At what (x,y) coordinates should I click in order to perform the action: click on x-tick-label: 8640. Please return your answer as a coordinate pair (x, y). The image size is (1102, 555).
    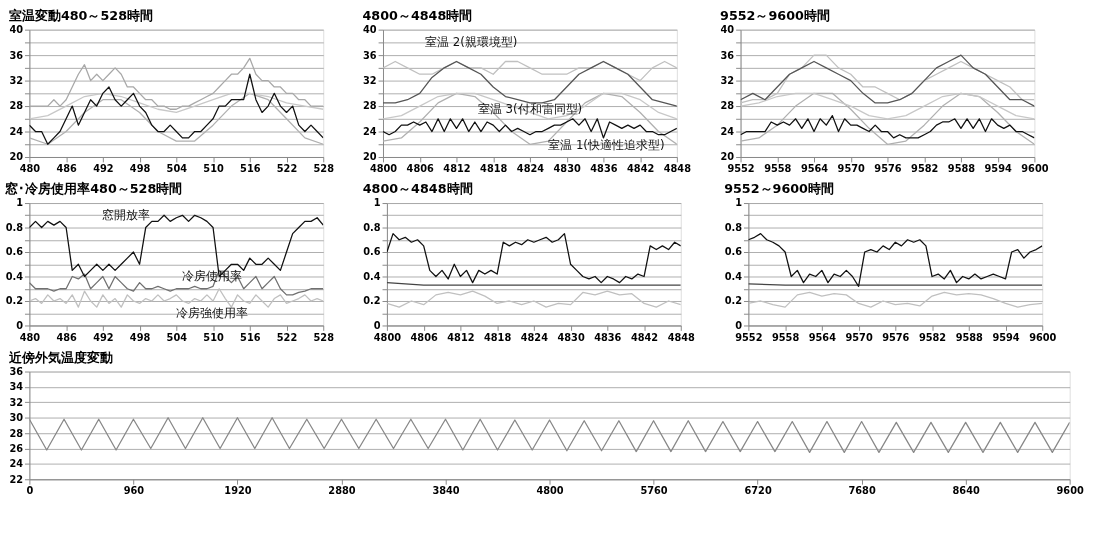
    Looking at the image, I should click on (966, 491).